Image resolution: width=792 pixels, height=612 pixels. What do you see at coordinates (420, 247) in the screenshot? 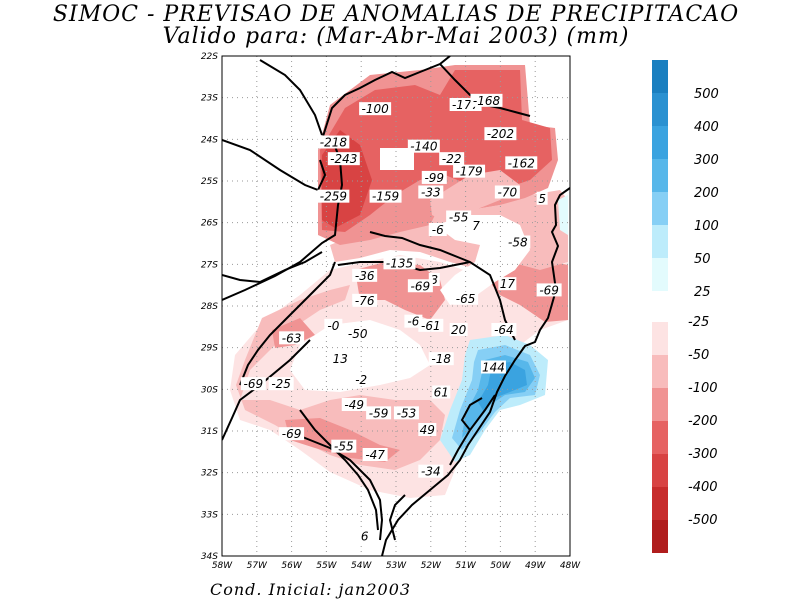
I see `border-pr-sc` at bounding box center [420, 247].